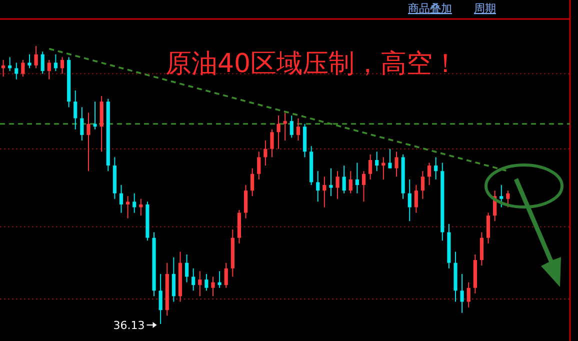 The height and width of the screenshot is (341, 578). I want to click on text: 商品叠加, so click(430, 8).